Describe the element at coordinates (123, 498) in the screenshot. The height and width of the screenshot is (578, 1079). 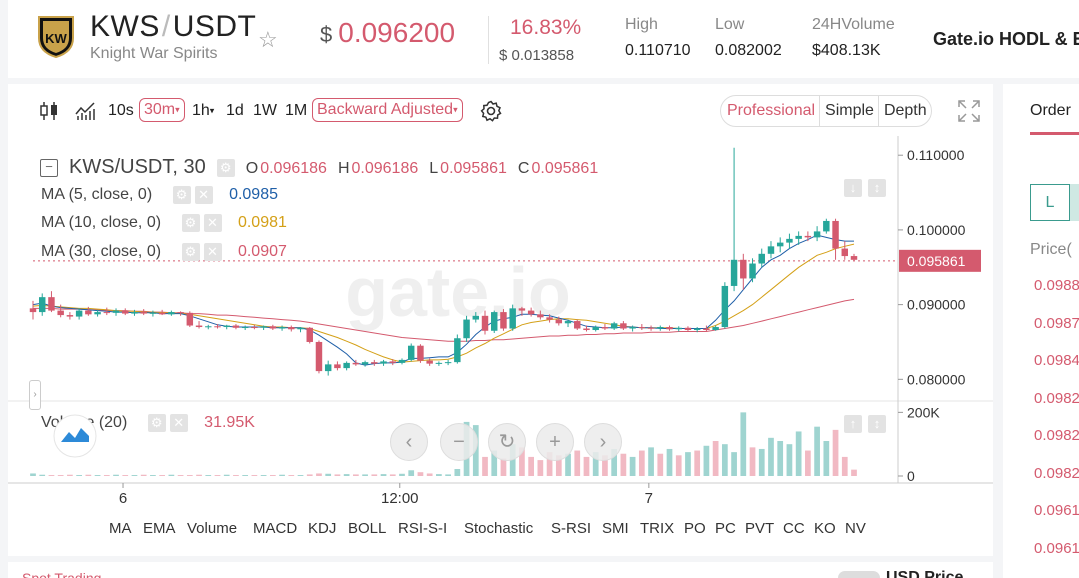
I see `time-axis-label: 6` at that location.